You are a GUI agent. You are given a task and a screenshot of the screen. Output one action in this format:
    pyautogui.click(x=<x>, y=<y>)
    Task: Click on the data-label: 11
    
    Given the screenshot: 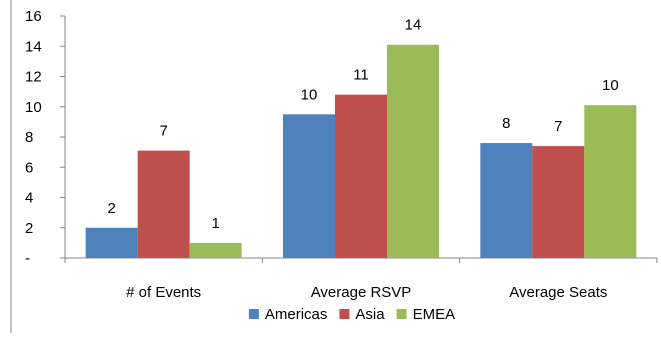 What is the action you would take?
    pyautogui.click(x=361, y=75)
    